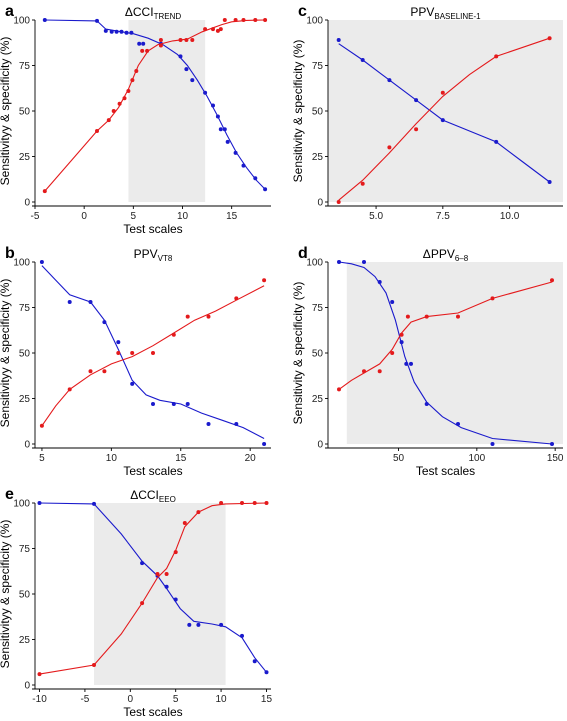 The width and height of the screenshot is (567, 721). What do you see at coordinates (476, 458) in the screenshot?
I see `x-tick-label: 100` at bounding box center [476, 458].